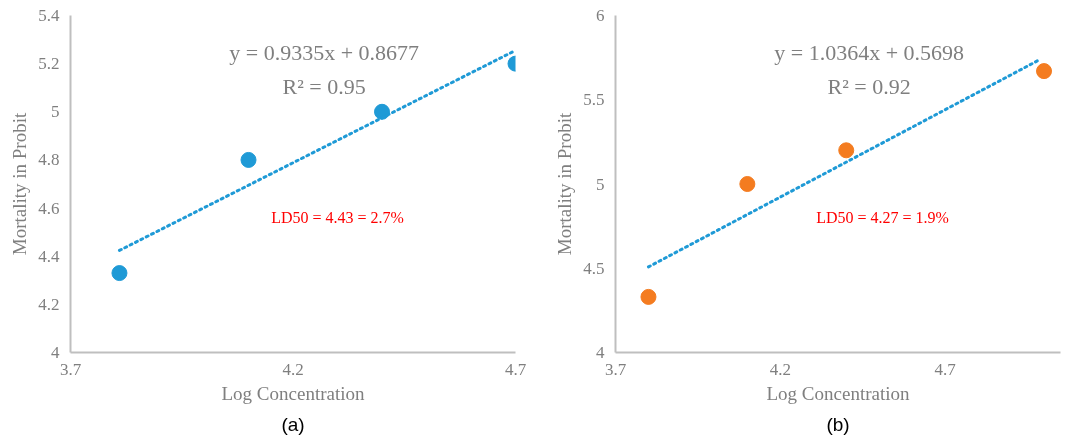  What do you see at coordinates (594, 268) in the screenshot?
I see `y-tick-label: 4.5` at bounding box center [594, 268].